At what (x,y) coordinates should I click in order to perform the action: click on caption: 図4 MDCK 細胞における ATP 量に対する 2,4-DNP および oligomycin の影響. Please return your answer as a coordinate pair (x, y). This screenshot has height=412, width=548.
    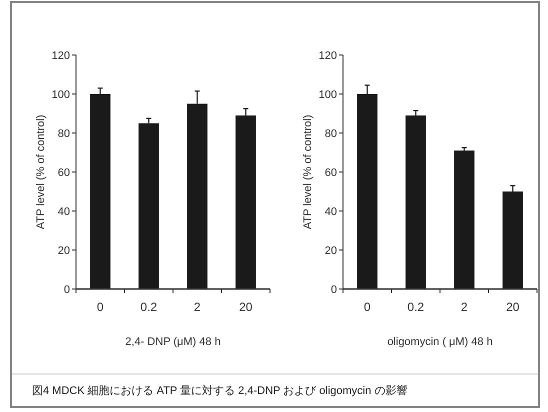
    Looking at the image, I should click on (220, 390).